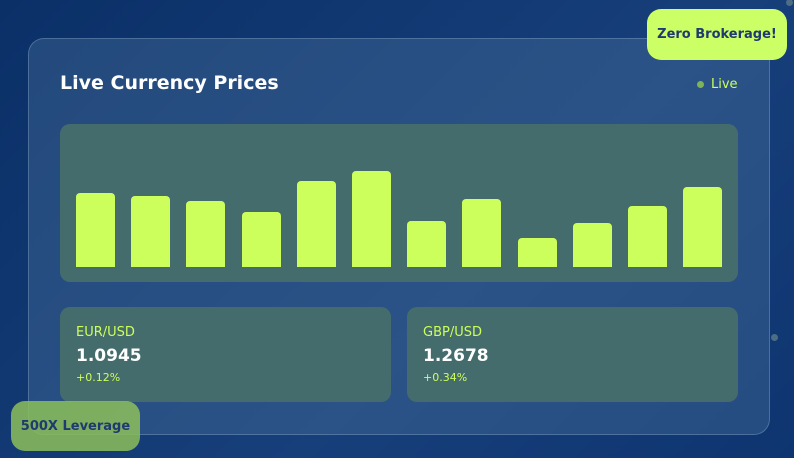 This screenshot has width=794, height=458. Describe the element at coordinates (445, 377) in the screenshot. I see `pair-change: +0.34%` at that location.